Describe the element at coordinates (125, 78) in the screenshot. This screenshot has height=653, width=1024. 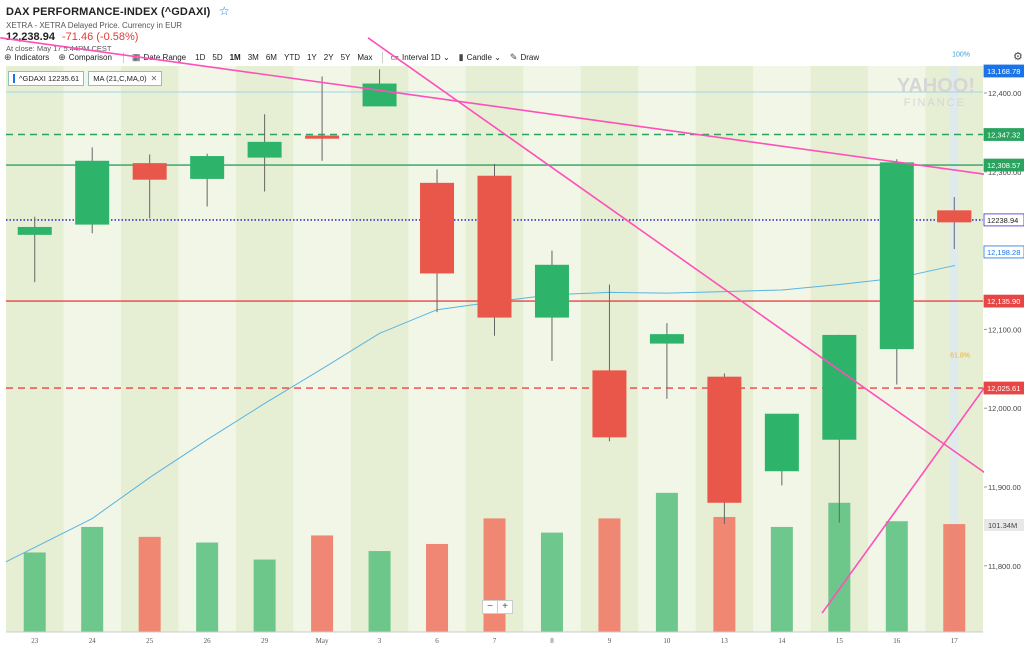
I see `legend-ma: MA (21,C,MA,0) ✕` at that location.